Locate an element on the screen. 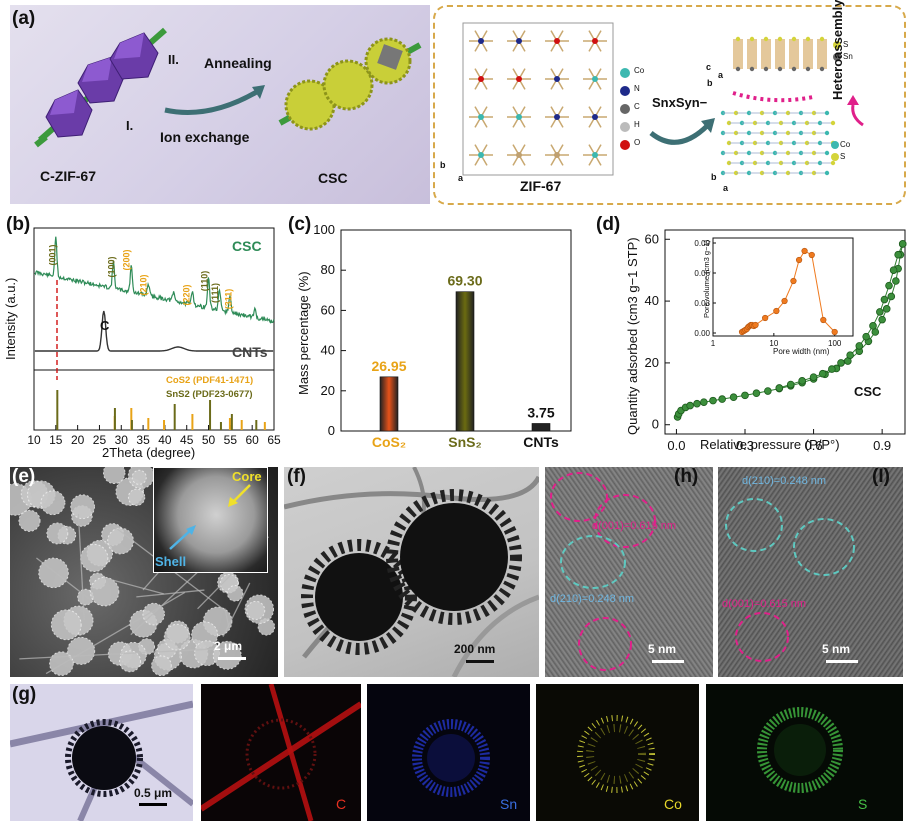 The height and width of the screenshot is (828, 913). panel-g-label: (g) is located at coordinates (24, 694).